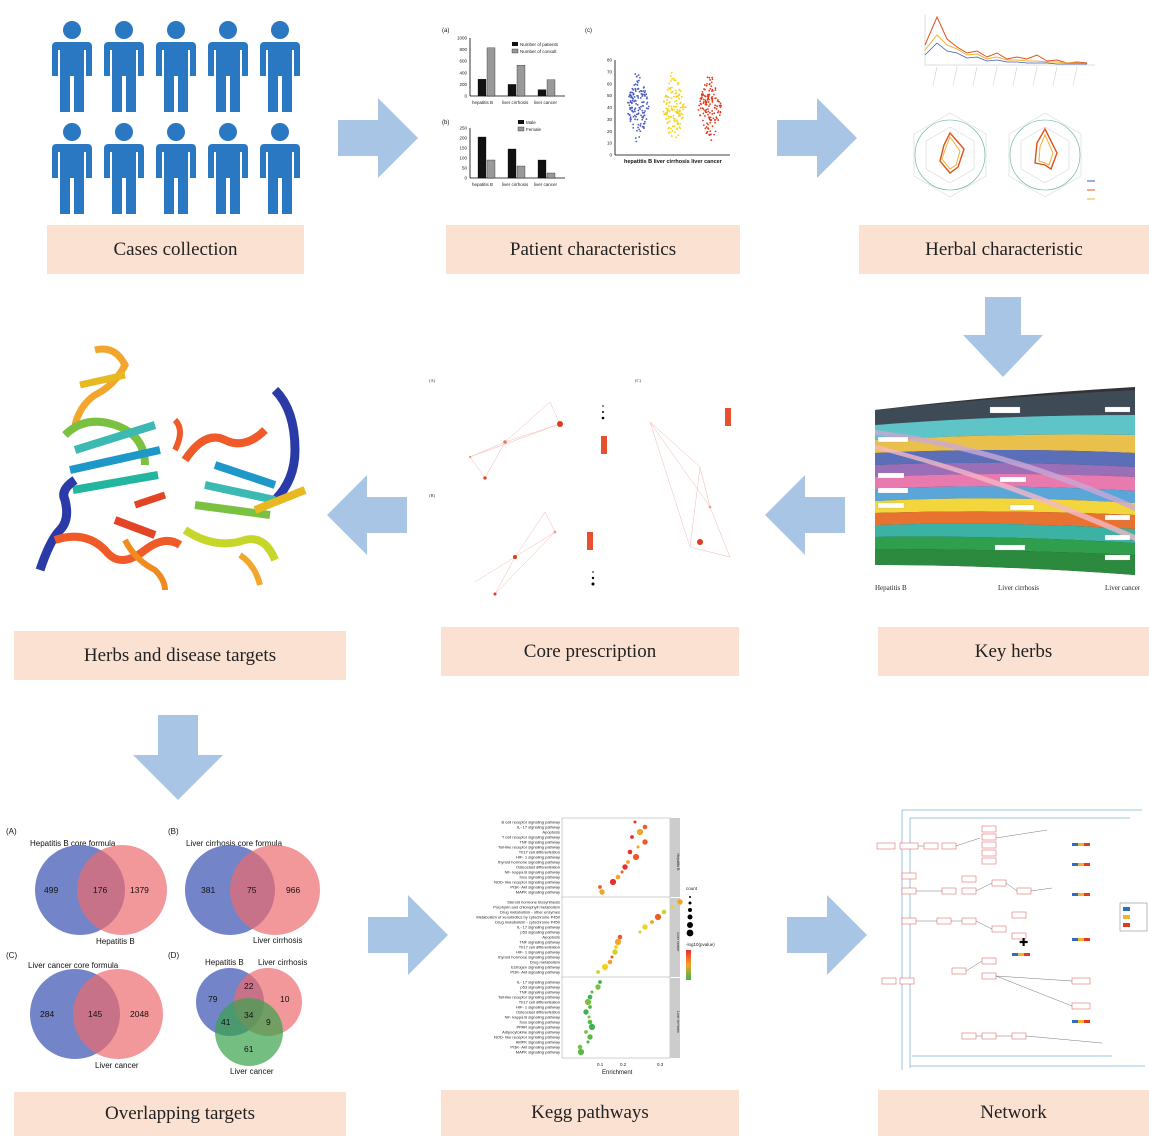 The height and width of the screenshot is (1136, 1149). What do you see at coordinates (178, 757) in the screenshot?
I see `arrow-down-icon` at bounding box center [178, 757].